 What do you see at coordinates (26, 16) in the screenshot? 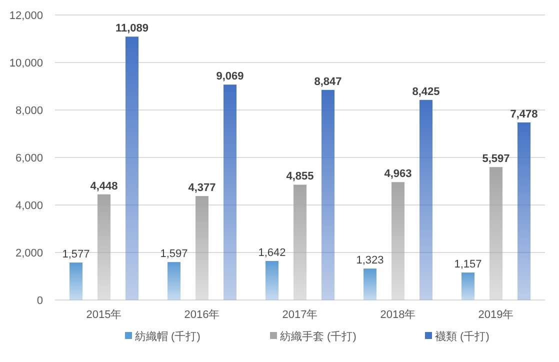
I see `y-tick-label: 12,000` at bounding box center [26, 16].